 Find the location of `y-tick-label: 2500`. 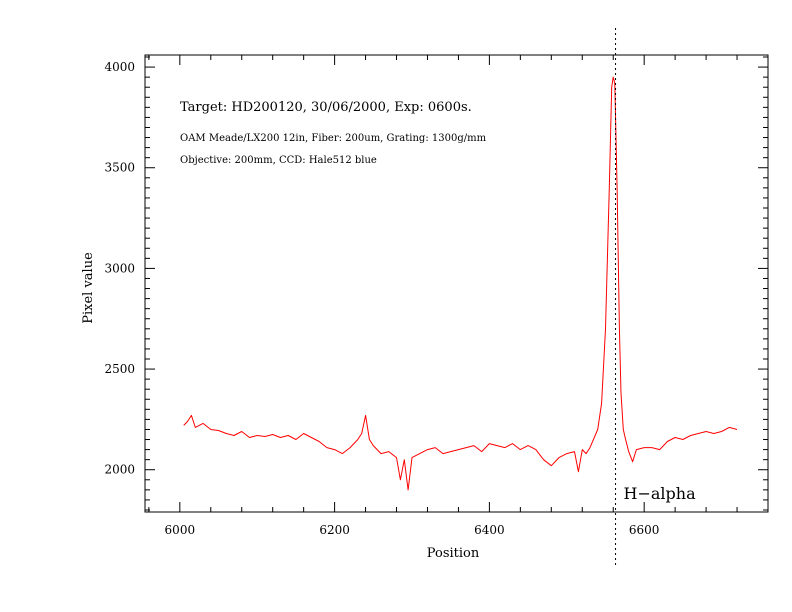

y-tick-label: 2500 is located at coordinates (119, 369).